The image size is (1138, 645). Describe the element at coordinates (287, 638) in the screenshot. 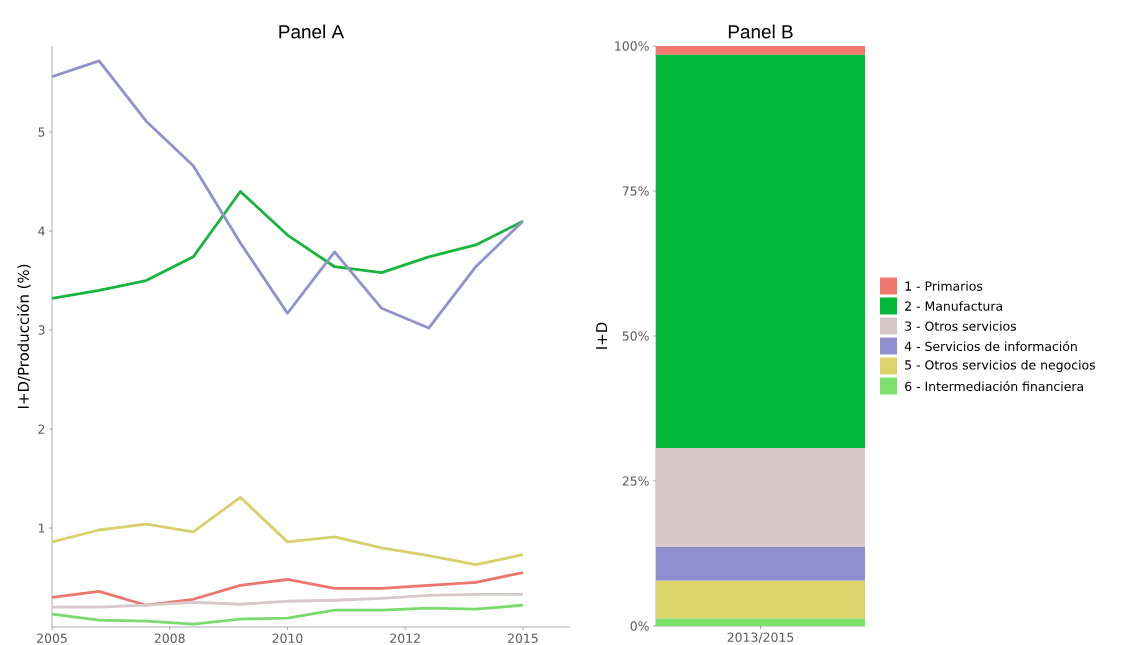

I see `x-tick-label: 2010` at that location.